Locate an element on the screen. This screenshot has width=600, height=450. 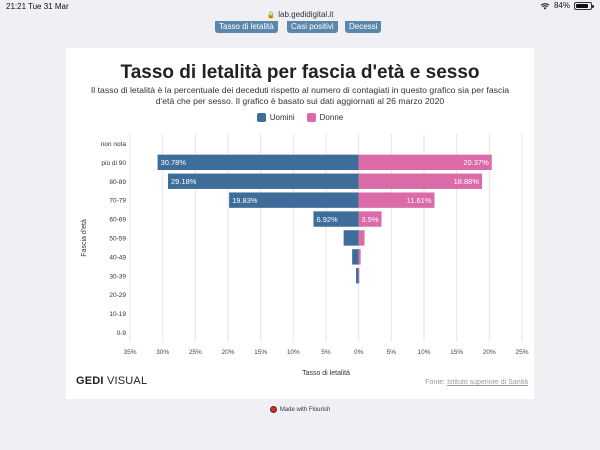
made-with-flourish: Made with Flourish is located at coordinates (300, 409).